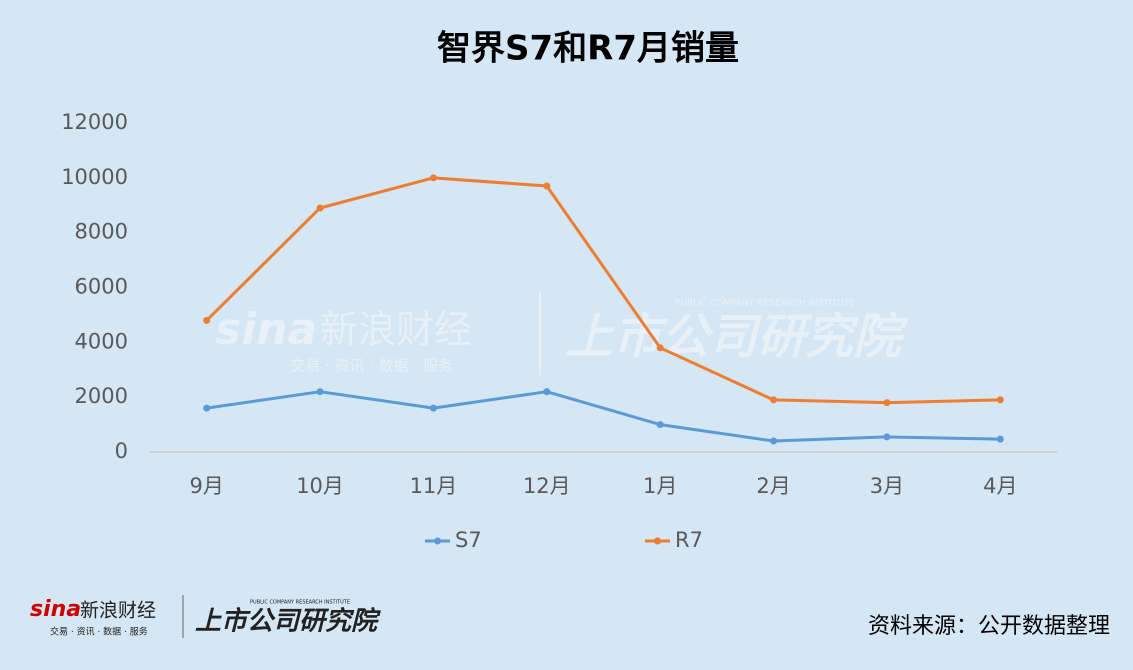 The height and width of the screenshot is (670, 1133). What do you see at coordinates (1000, 486) in the screenshot?
I see `x-tick-label: 4月` at bounding box center [1000, 486].